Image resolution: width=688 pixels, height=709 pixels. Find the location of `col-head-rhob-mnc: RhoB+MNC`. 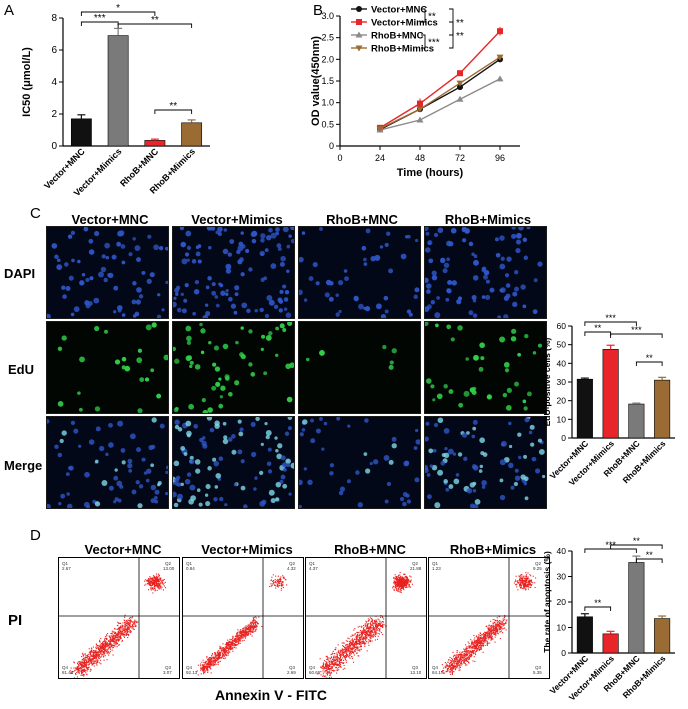

col-head-rhob-mnc: RhoB+MNC is located at coordinates (362, 219).